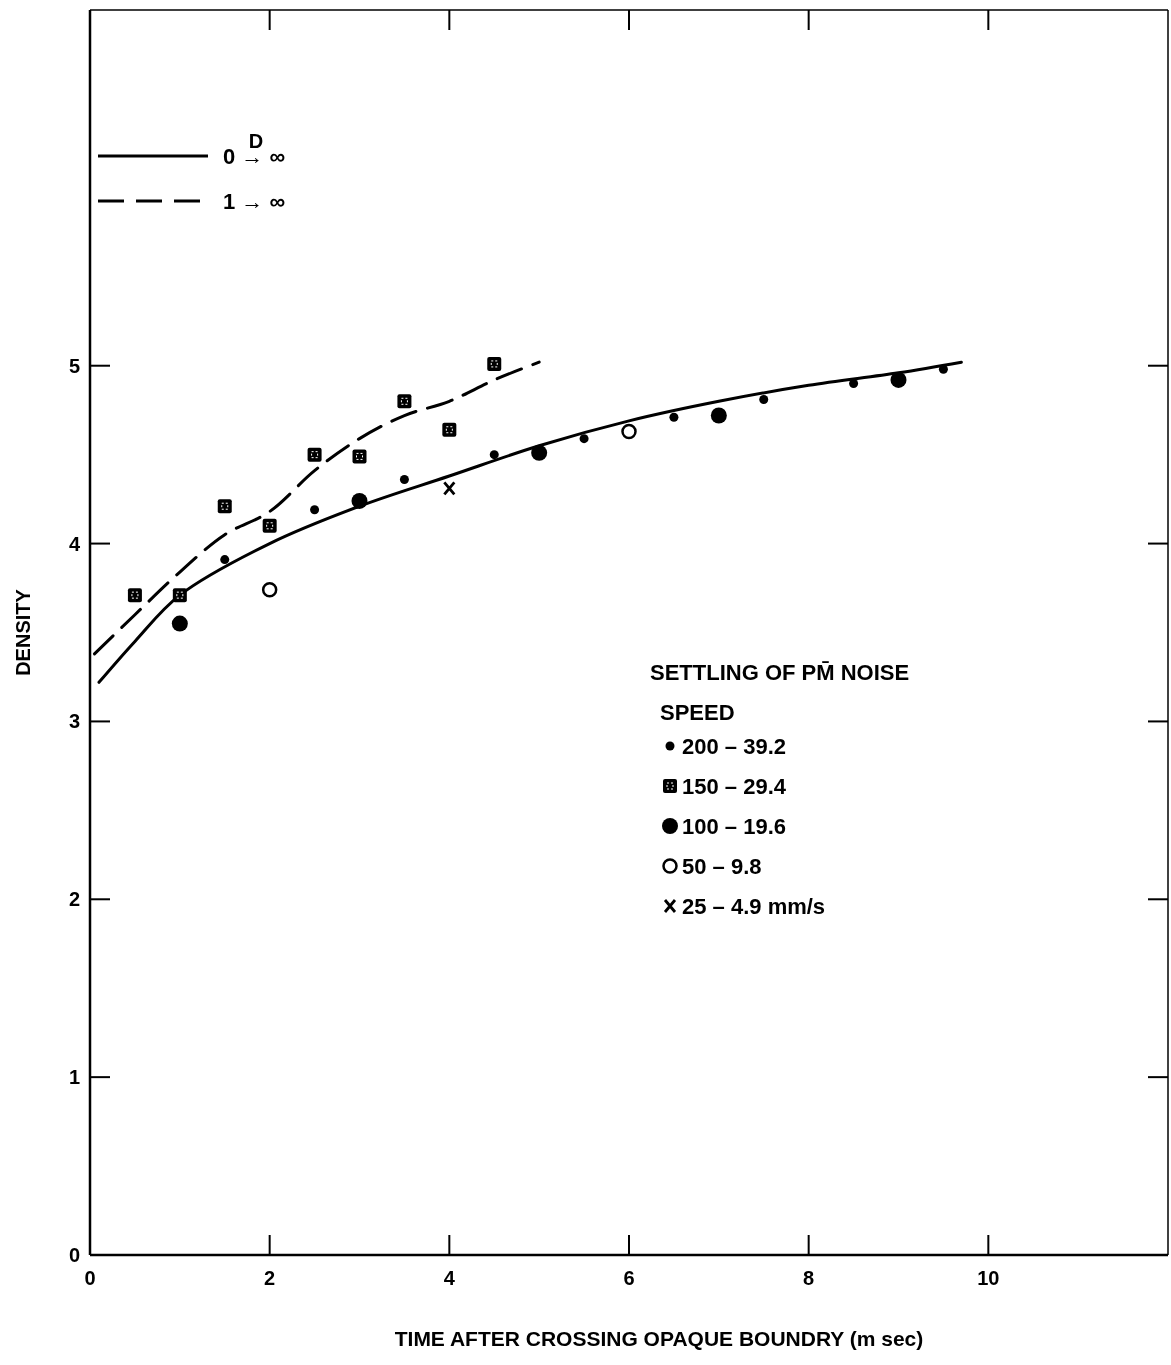  What do you see at coordinates (74, 543) in the screenshot?
I see `y-tick-label: 4` at bounding box center [74, 543].